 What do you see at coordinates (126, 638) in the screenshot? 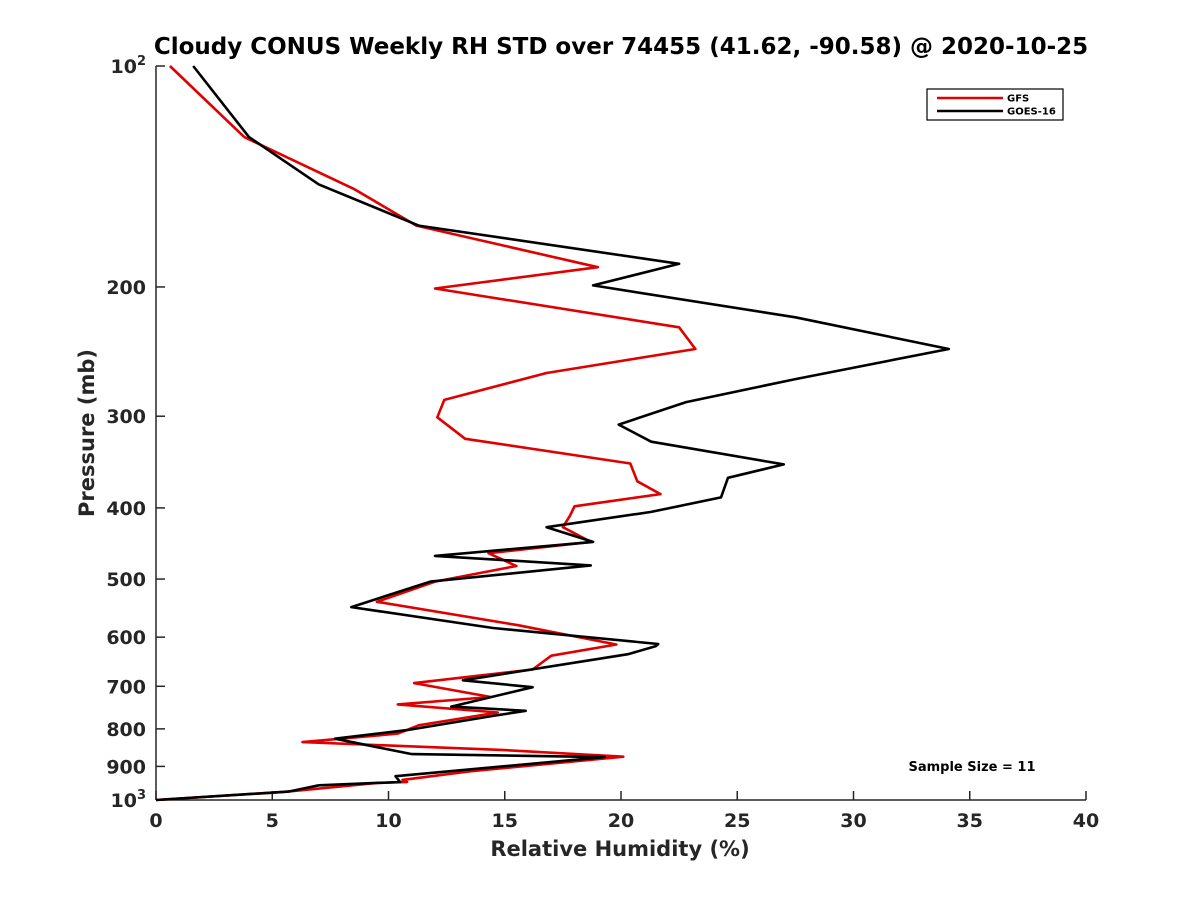
I see `y-tick-label: 600` at bounding box center [126, 638].